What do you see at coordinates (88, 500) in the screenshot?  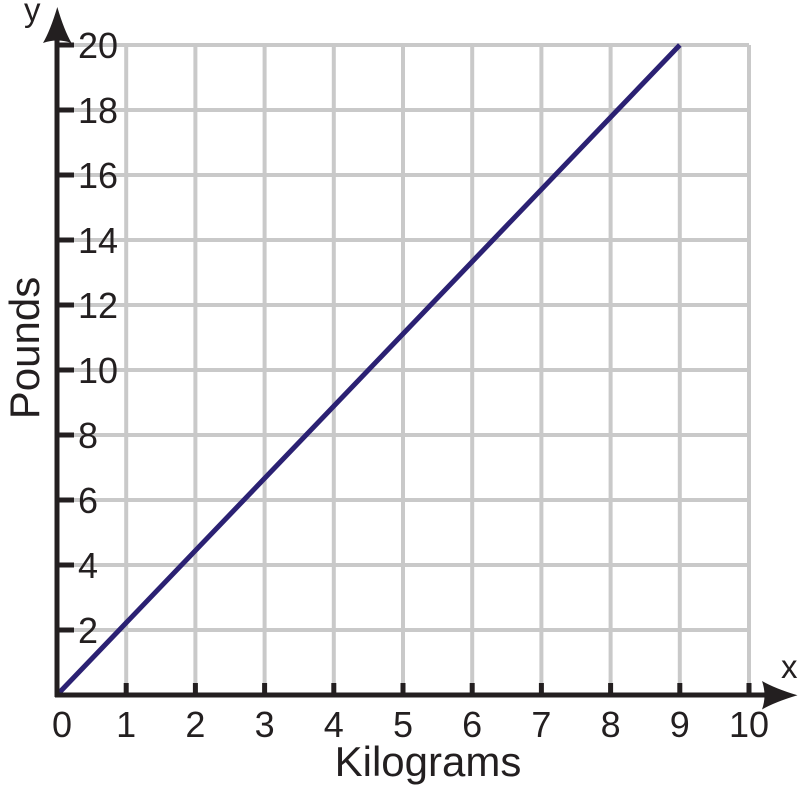 I see `y-tick-label: 6` at bounding box center [88, 500].